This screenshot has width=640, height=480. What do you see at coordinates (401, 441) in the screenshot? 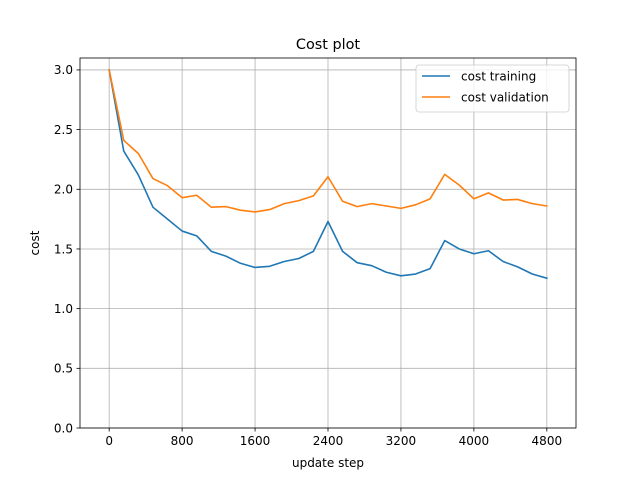
I see `x-tick-label: 3200` at bounding box center [401, 441].